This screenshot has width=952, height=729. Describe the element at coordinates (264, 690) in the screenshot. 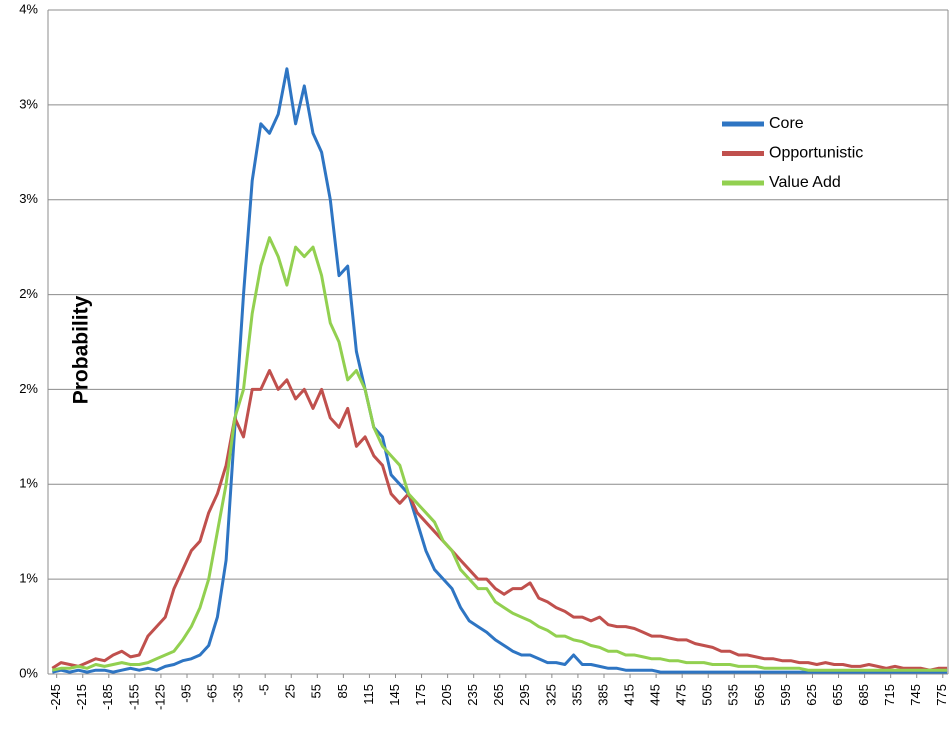

I see `x-tick-label: -5` at that location.